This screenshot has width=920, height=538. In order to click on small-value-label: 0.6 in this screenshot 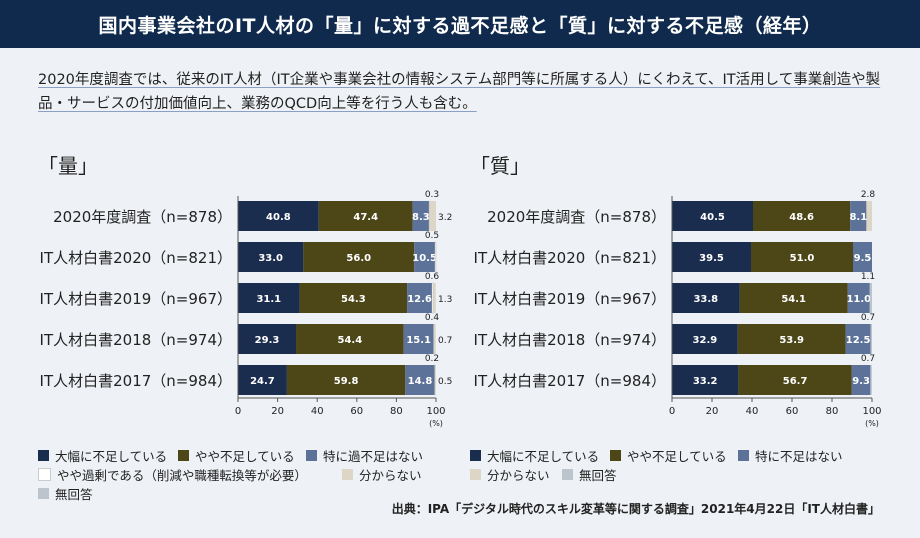, I will do `click(432, 277)`.